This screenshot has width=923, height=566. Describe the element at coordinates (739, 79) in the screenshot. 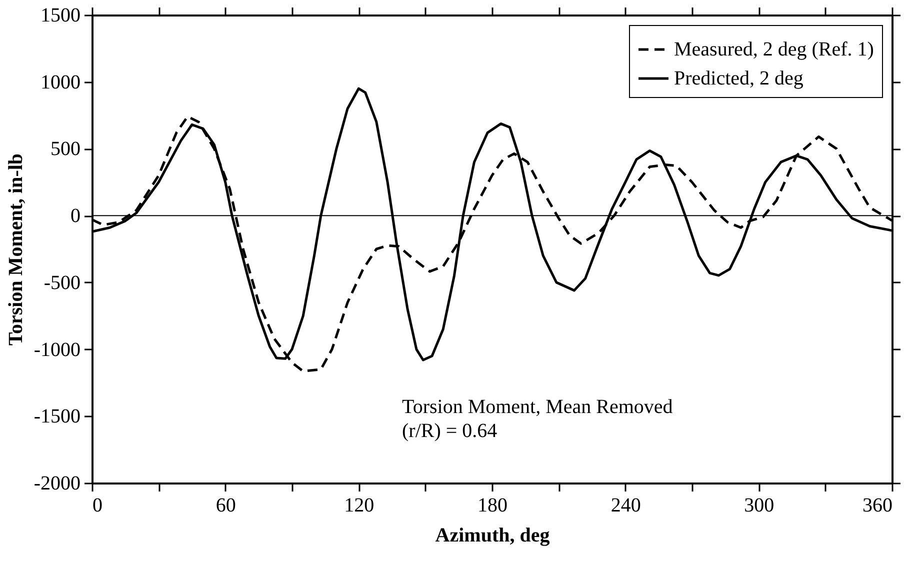

I see `legend-label: Predicted, 2 deg` at that location.